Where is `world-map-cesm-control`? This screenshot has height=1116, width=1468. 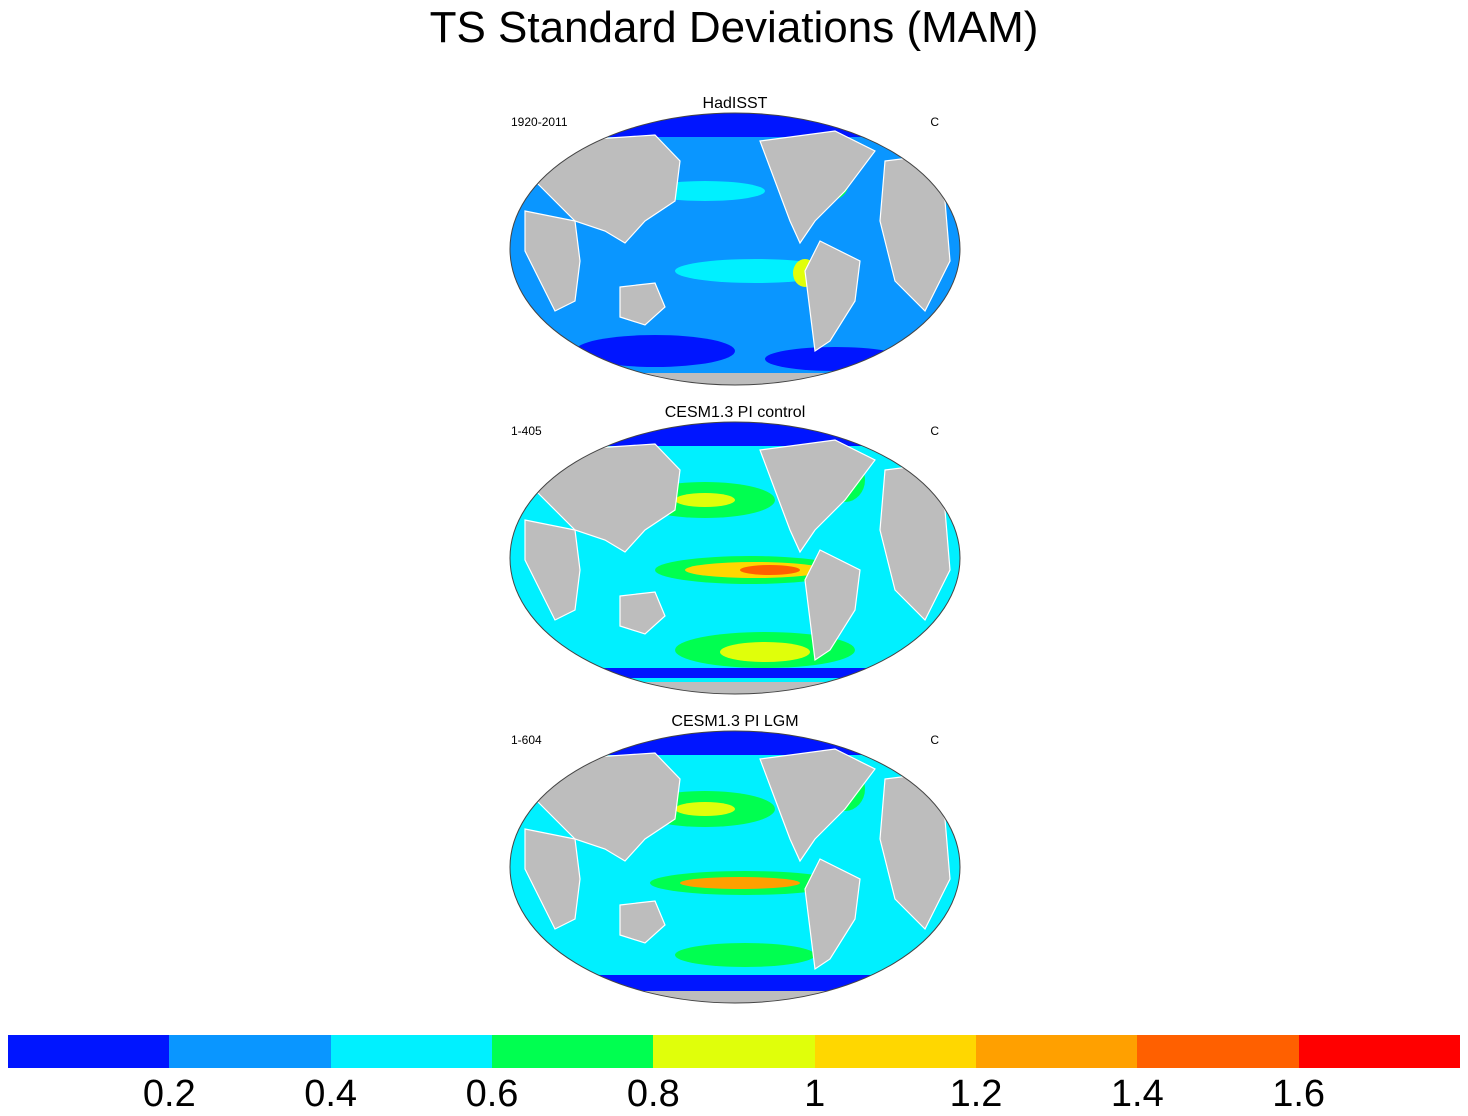
world-map-cesm-control is located at coordinates (735, 558).